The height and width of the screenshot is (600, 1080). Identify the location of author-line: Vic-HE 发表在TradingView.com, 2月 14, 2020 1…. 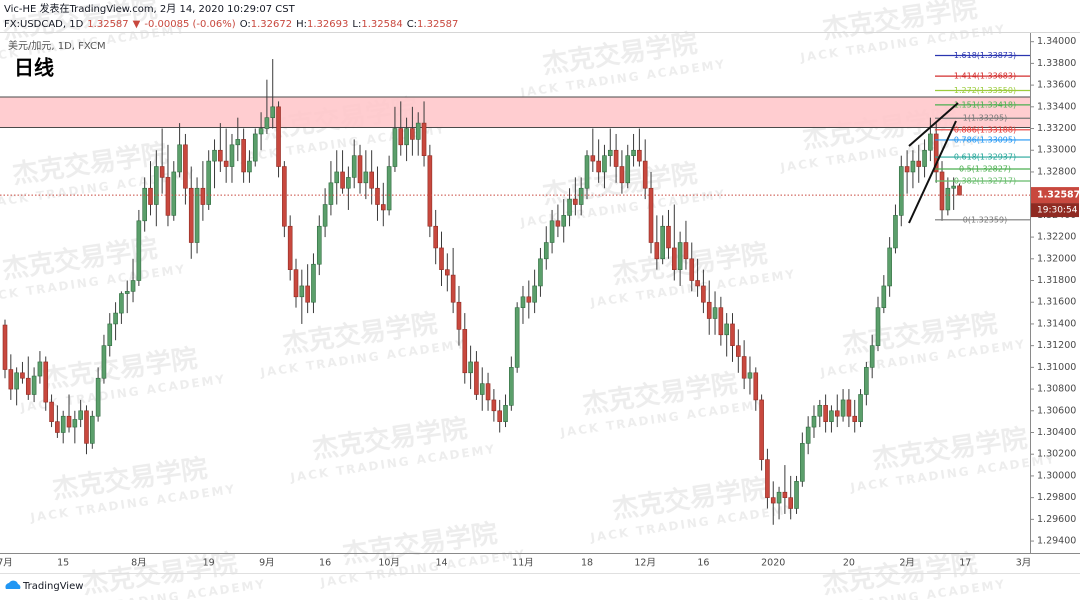
(150, 8).